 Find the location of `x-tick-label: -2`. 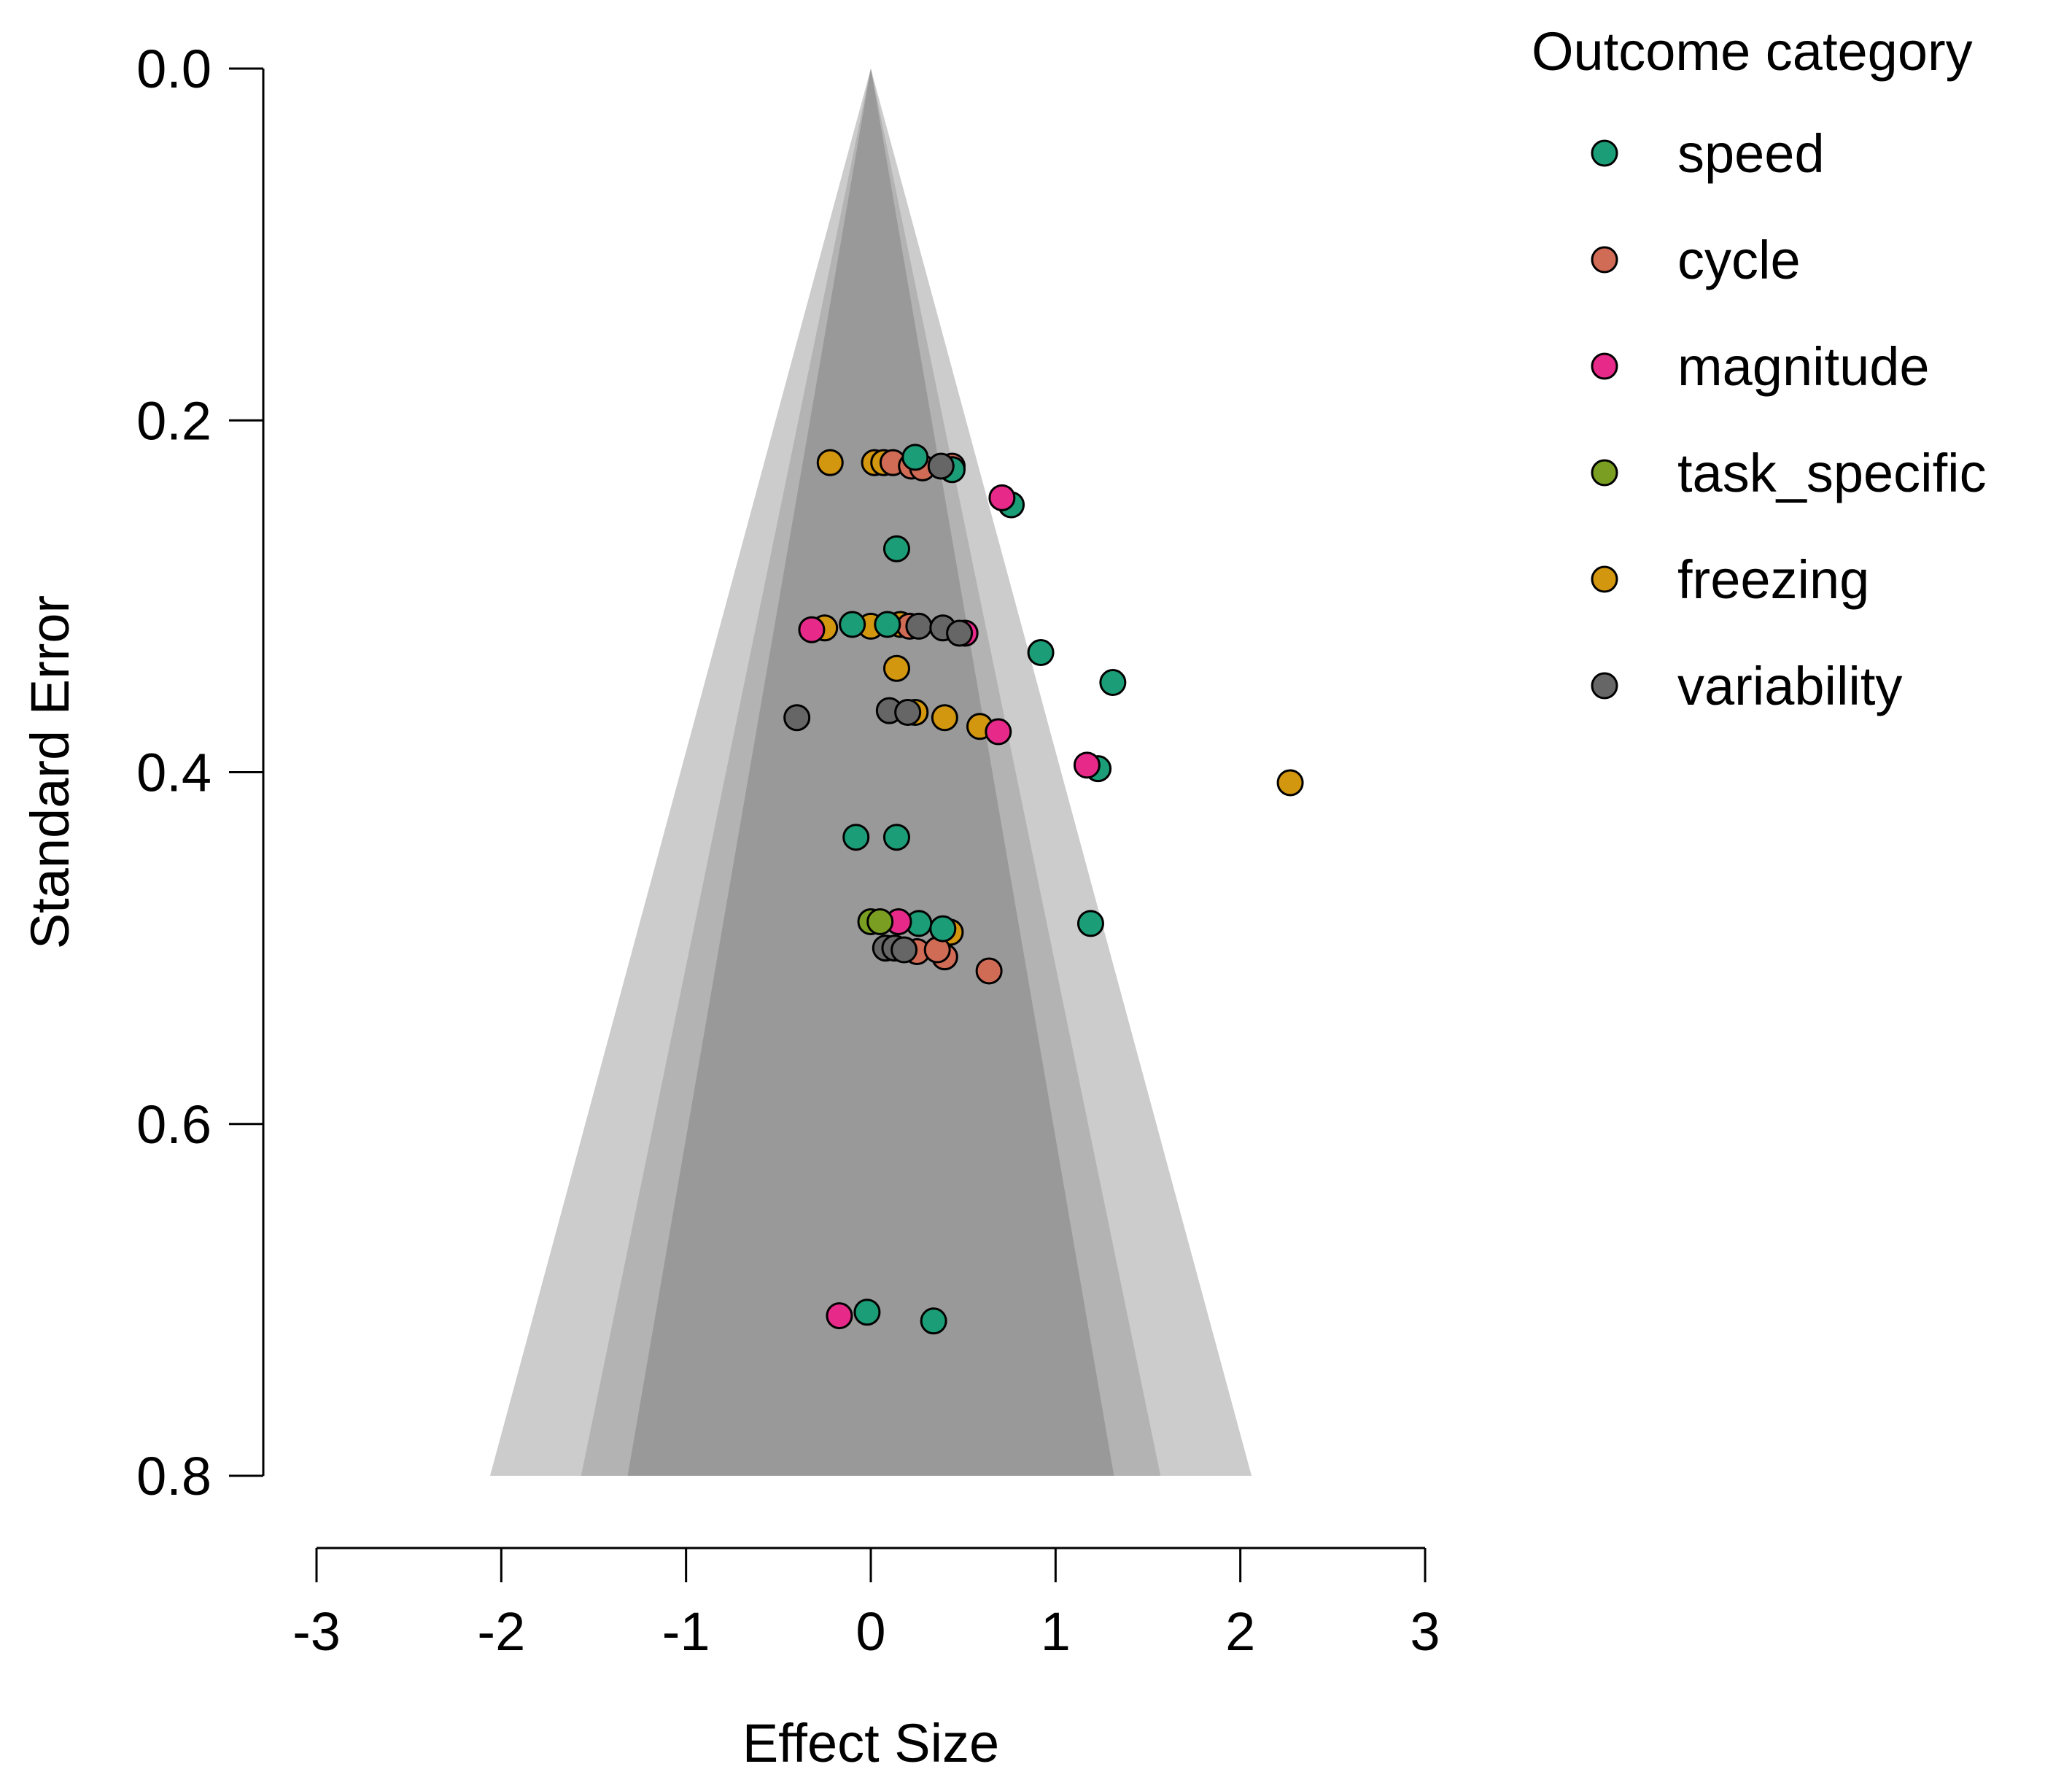

x-tick-label: -2 is located at coordinates (501, 1631).